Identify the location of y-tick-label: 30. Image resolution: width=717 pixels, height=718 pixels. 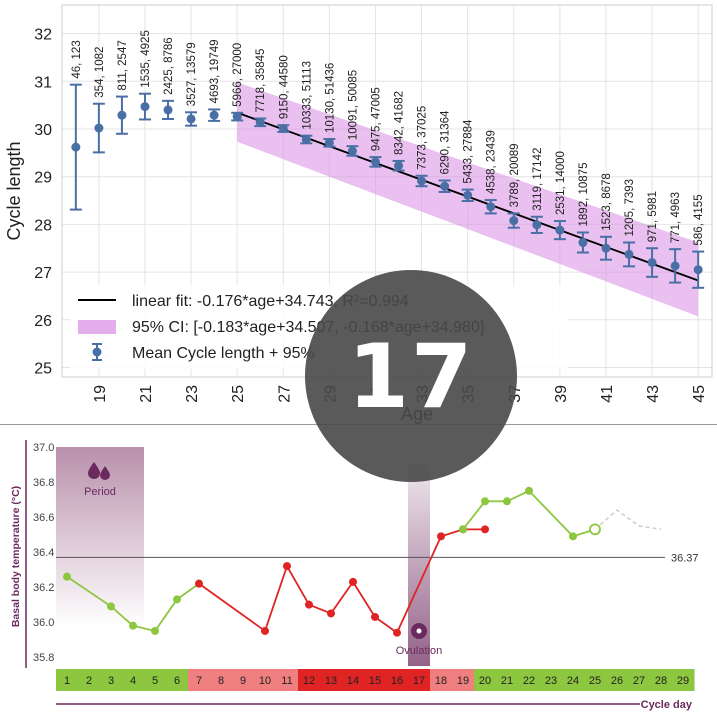
(43, 130).